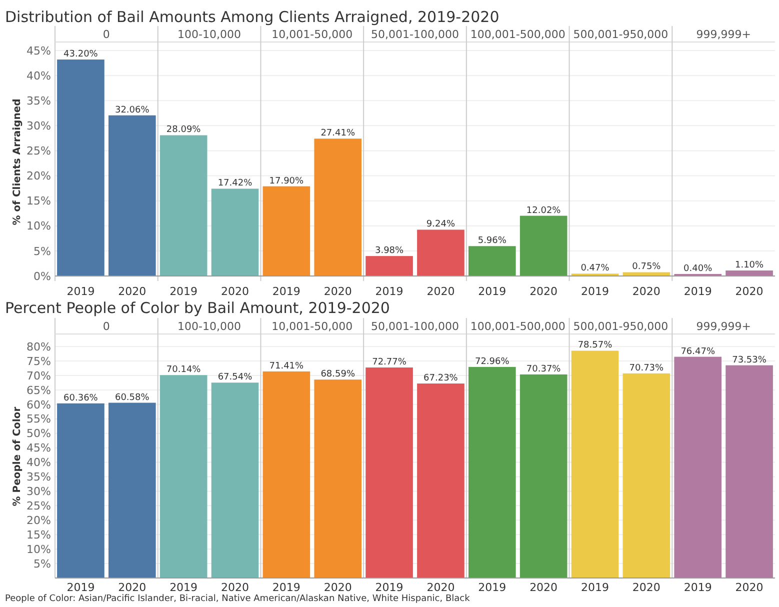 This screenshot has width=779, height=607. What do you see at coordinates (698, 269) in the screenshot?
I see `data-label: 0.40%` at bounding box center [698, 269].